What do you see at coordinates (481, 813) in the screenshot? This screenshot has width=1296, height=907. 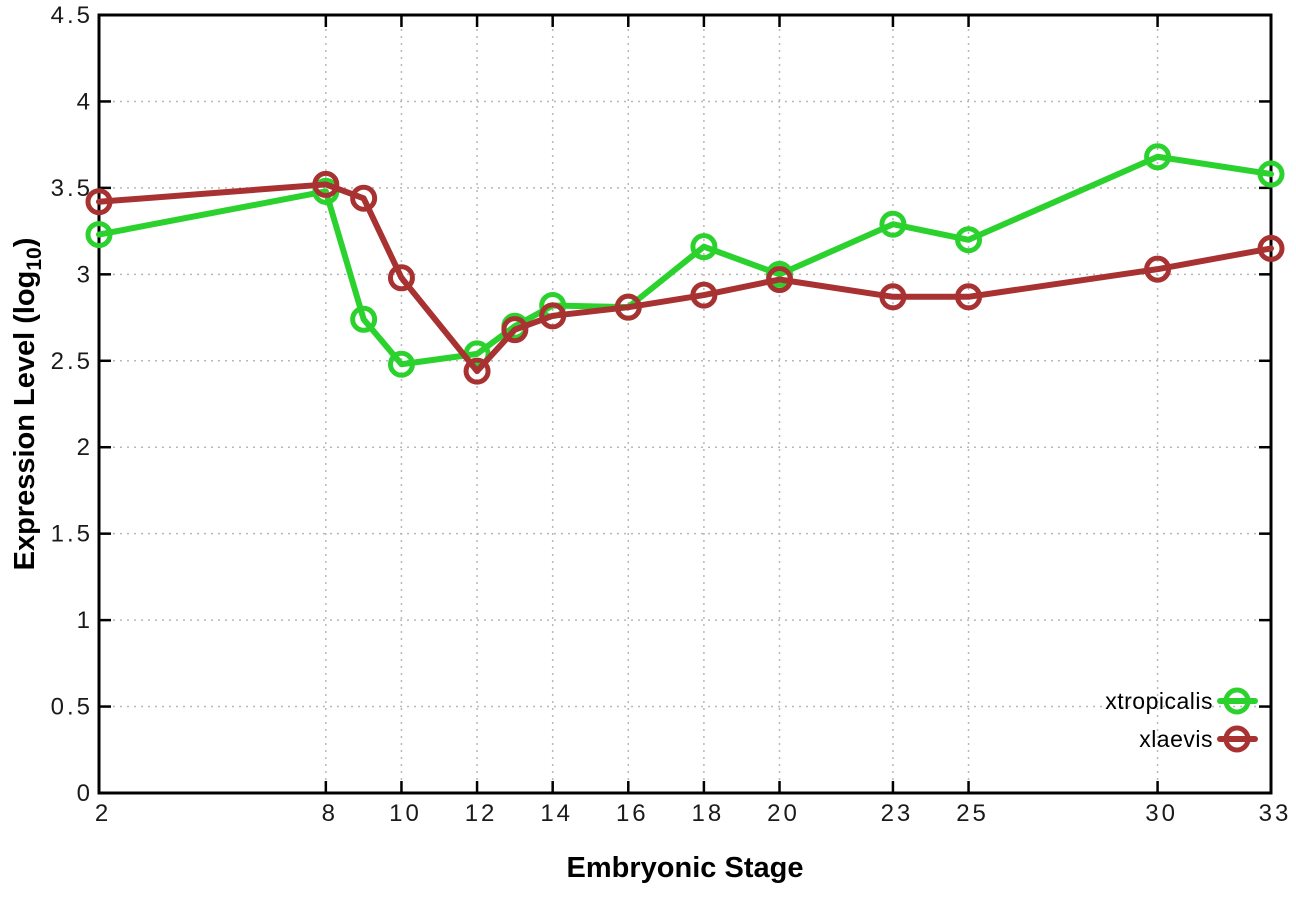 I see `x-tick-label: 12` at bounding box center [481, 813].